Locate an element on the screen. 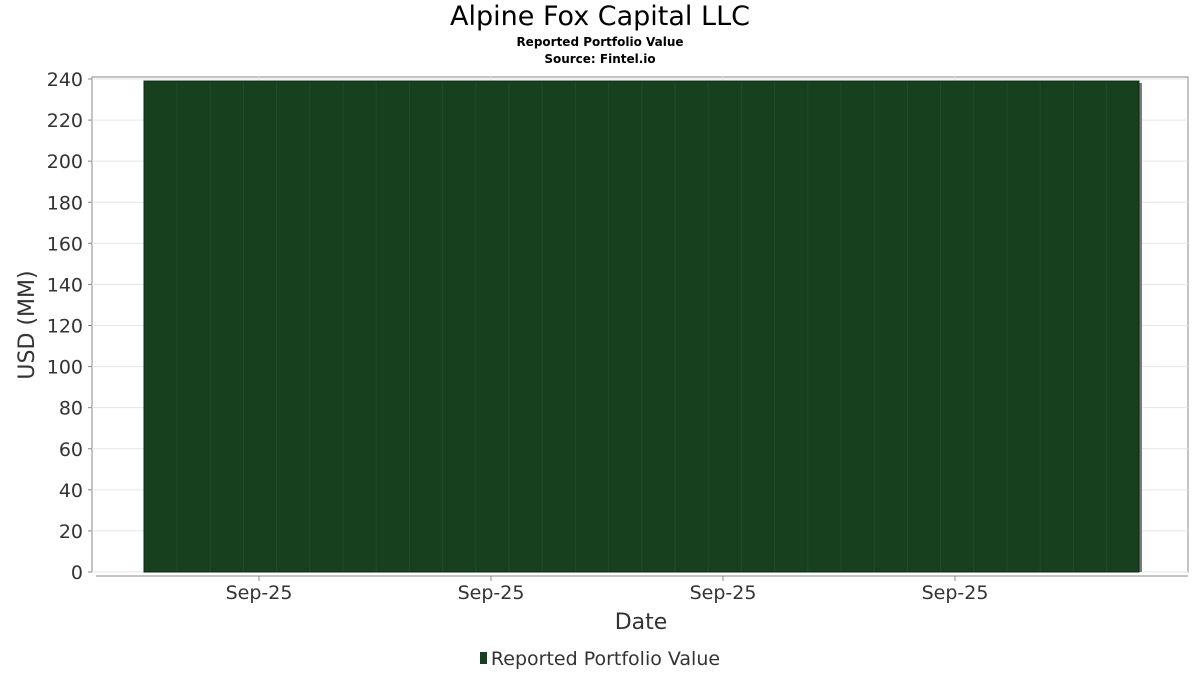  chart-source: Source: Fintel.io is located at coordinates (600, 59).